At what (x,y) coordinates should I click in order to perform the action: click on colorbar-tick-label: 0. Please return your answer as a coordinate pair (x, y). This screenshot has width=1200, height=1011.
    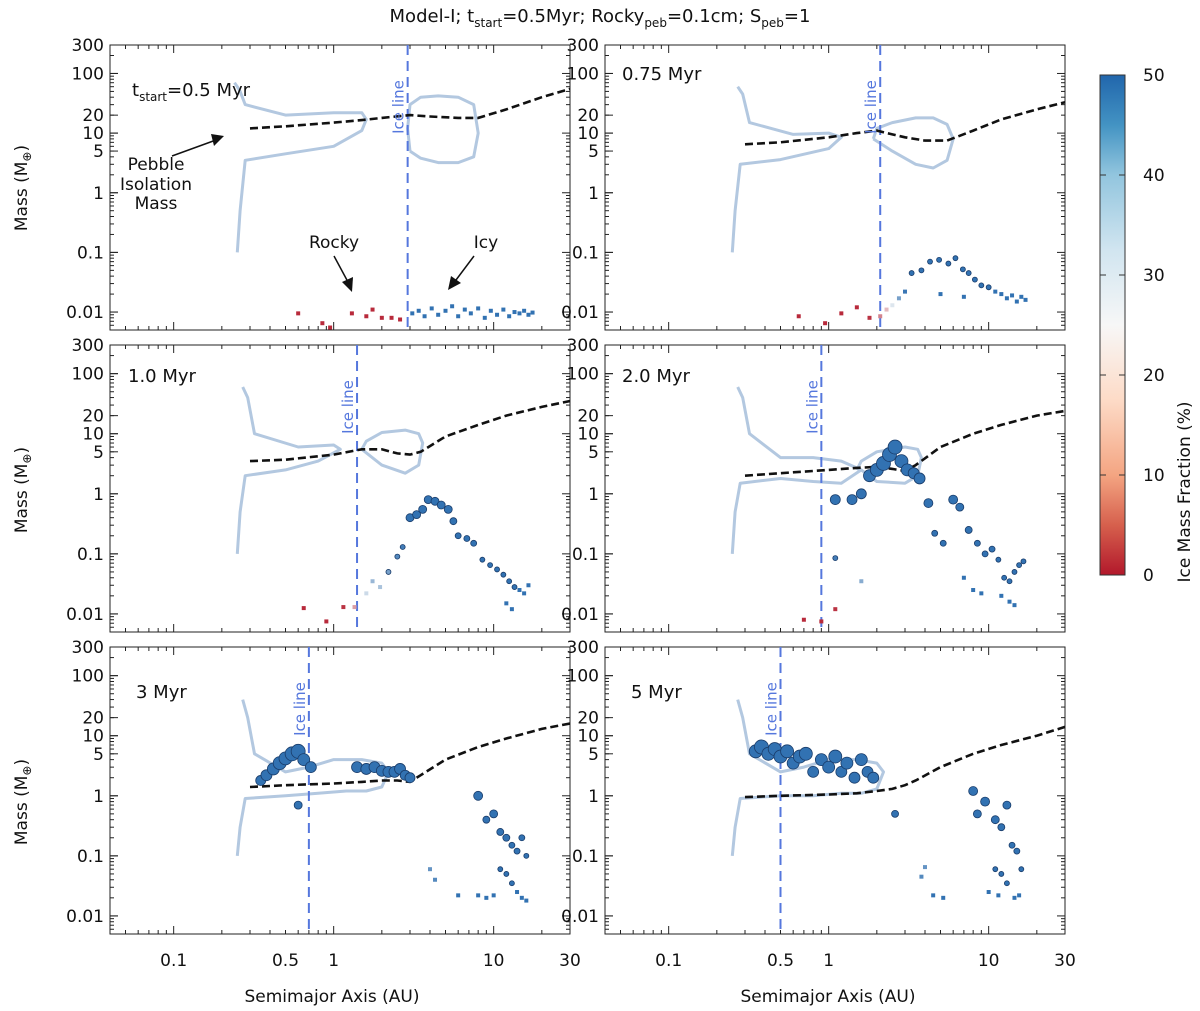
    Looking at the image, I should click on (1148, 576).